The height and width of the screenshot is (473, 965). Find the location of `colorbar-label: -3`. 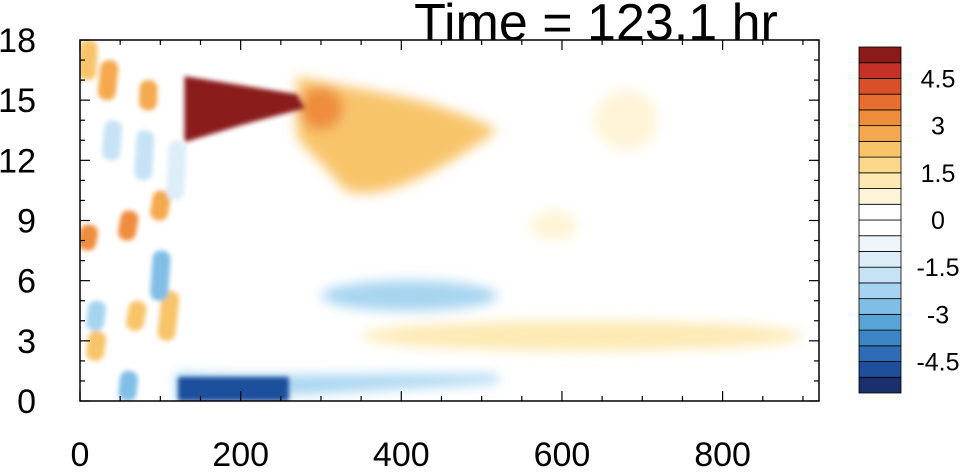

colorbar-label: -3 is located at coordinates (938, 315).